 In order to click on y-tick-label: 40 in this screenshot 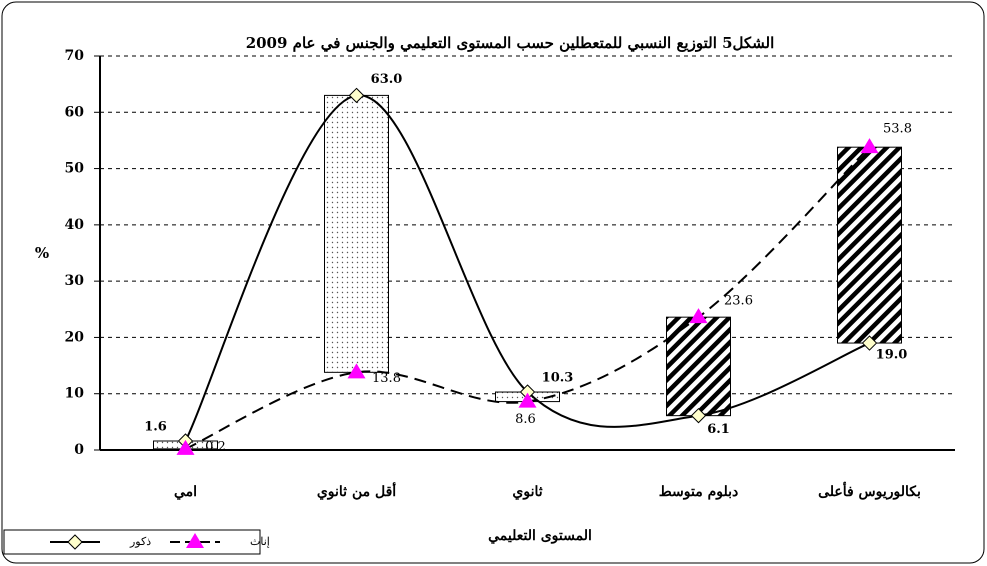, I will do `click(75, 225)`.